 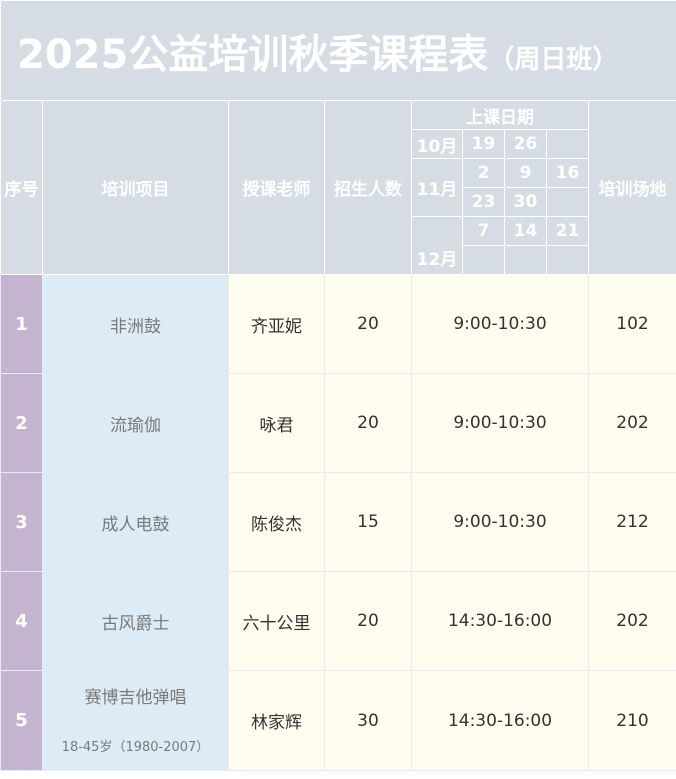 I want to click on table-row: 2 流瑜伽 咏君 20 9:00-10:30 202, so click(x=338, y=423).